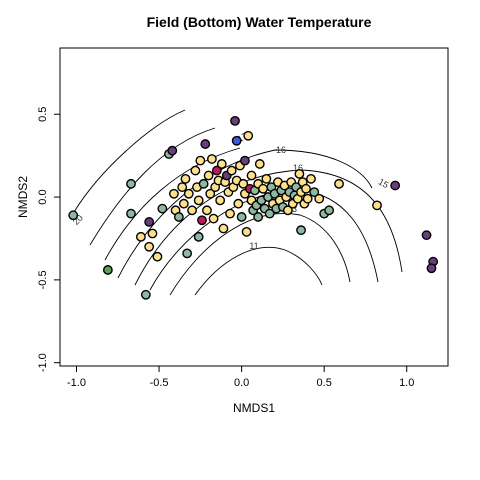 The image size is (480, 480). Describe the element at coordinates (254, 408) in the screenshot. I see `x-axis-label: NMDS1` at that location.